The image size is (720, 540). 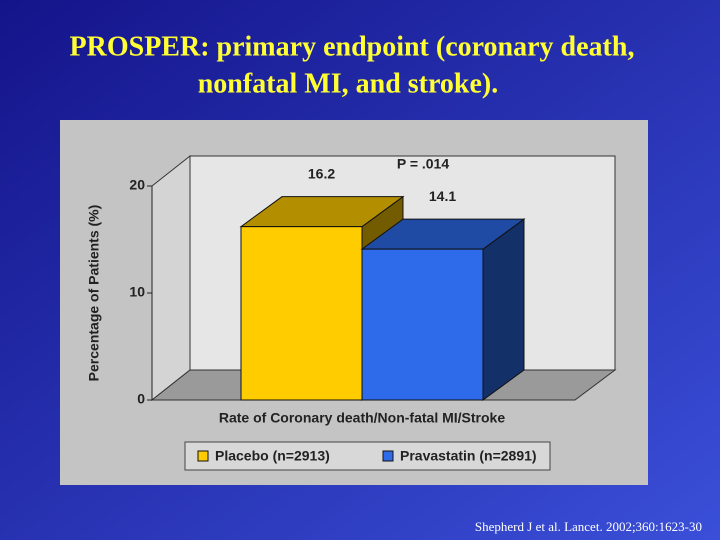 I want to click on annotation: P = .014, so click(x=423, y=164).